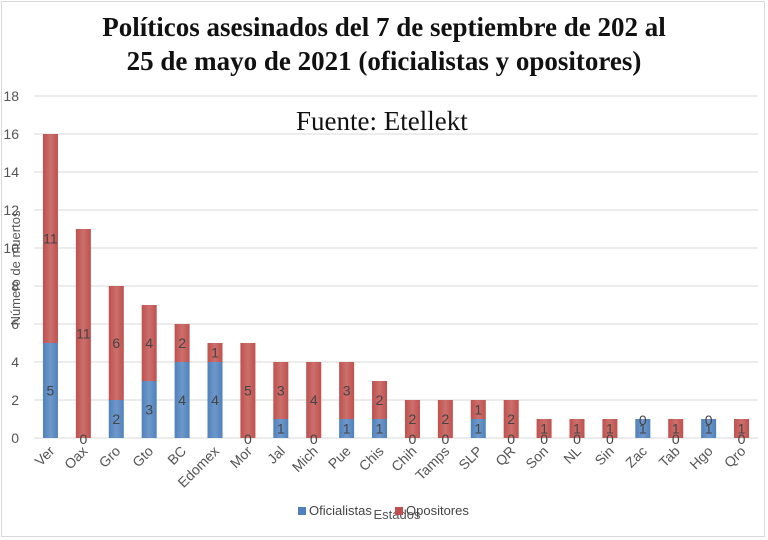  I want to click on bar-oficialistas-gto, so click(149, 409).